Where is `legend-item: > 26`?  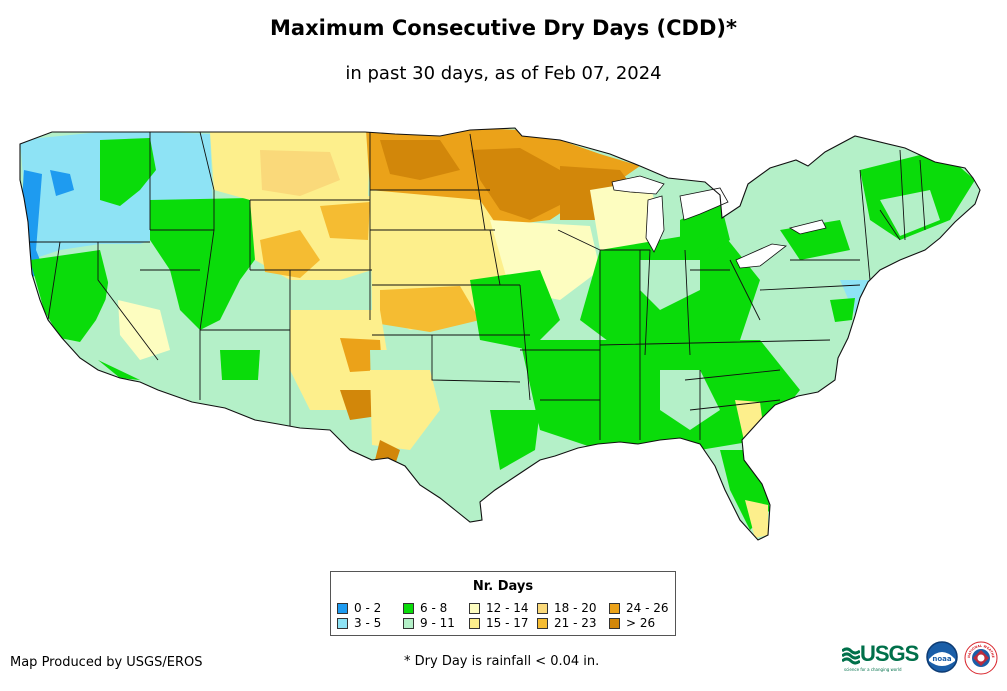 legend-item: > 26 is located at coordinates (632, 623).